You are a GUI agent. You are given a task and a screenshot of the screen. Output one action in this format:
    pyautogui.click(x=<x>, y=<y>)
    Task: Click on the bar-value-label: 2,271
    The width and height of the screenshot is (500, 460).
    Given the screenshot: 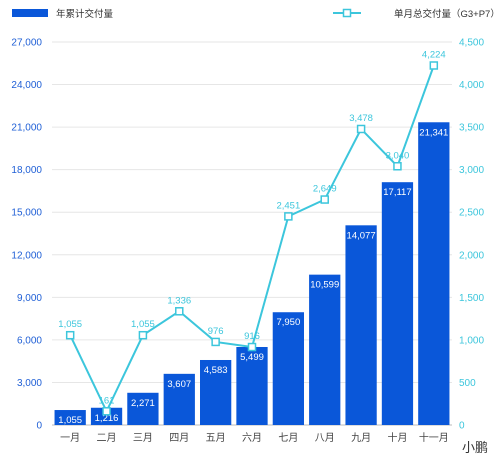 What is the action you would take?
    pyautogui.click(x=143, y=403)
    